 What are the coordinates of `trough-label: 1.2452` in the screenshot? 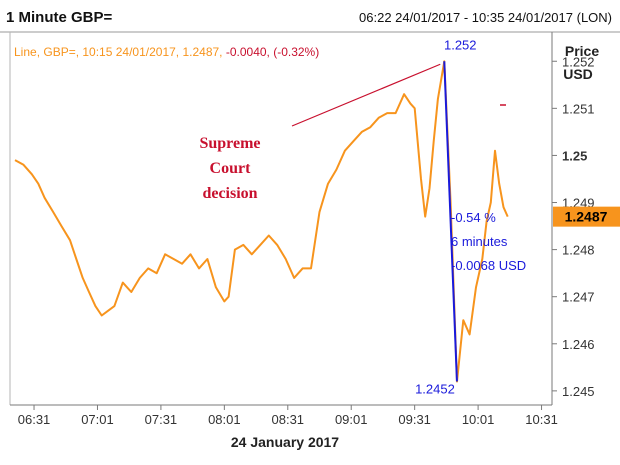 It's located at (435, 388).